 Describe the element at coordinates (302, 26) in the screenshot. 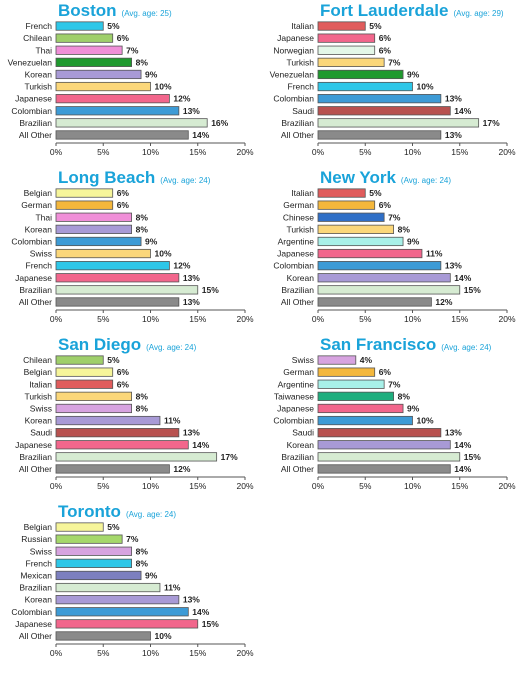

I see `category-label: Italian` at that location.